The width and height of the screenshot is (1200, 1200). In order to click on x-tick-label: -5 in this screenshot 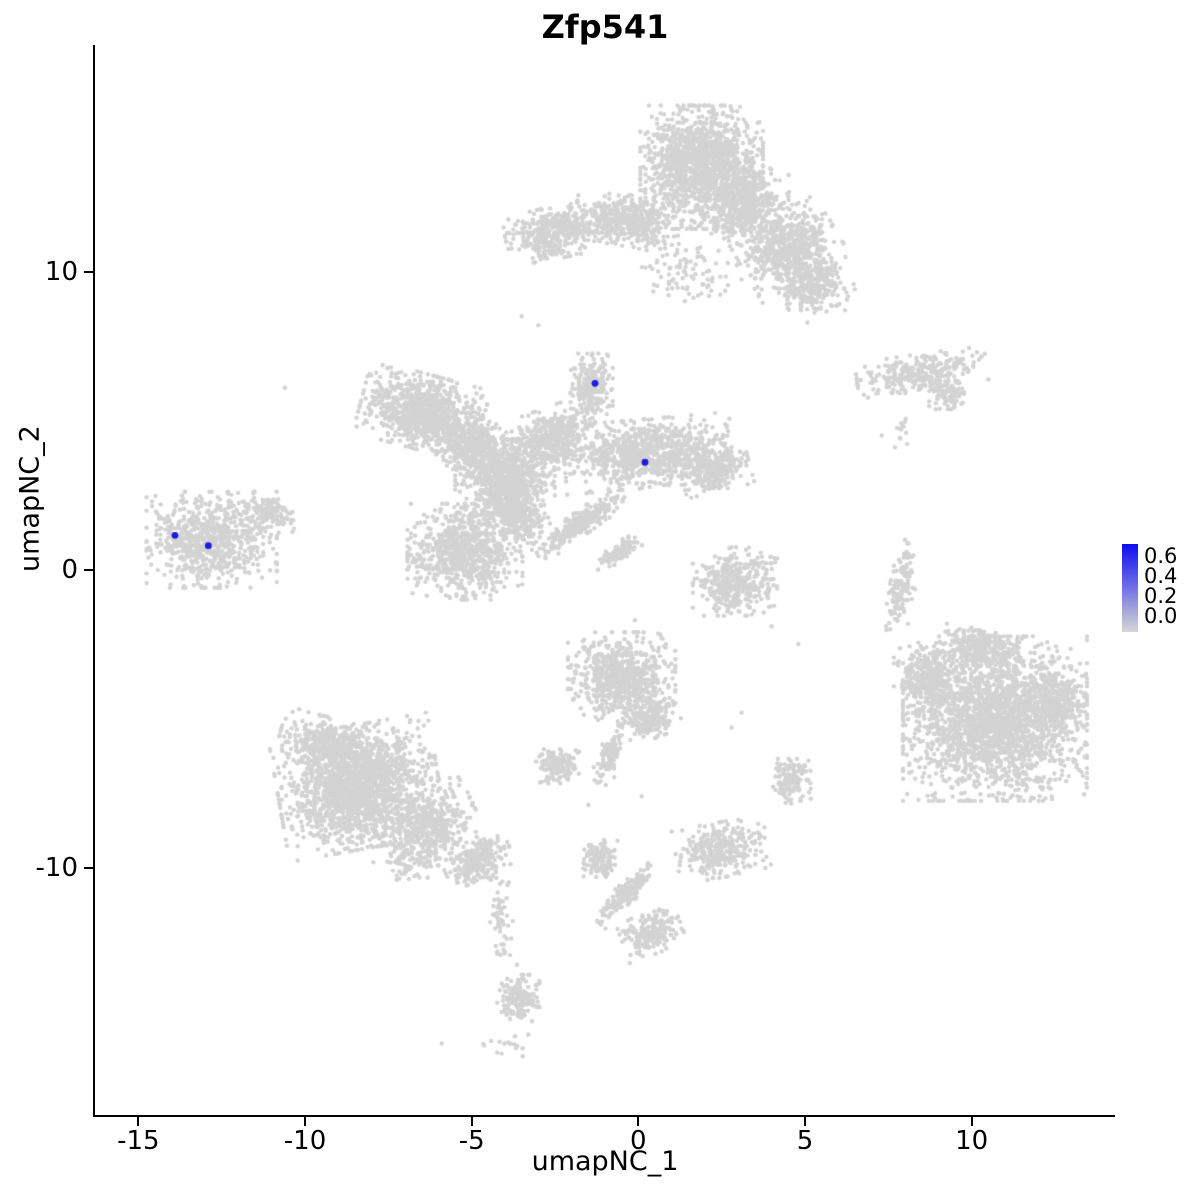, I will do `click(471, 1141)`.